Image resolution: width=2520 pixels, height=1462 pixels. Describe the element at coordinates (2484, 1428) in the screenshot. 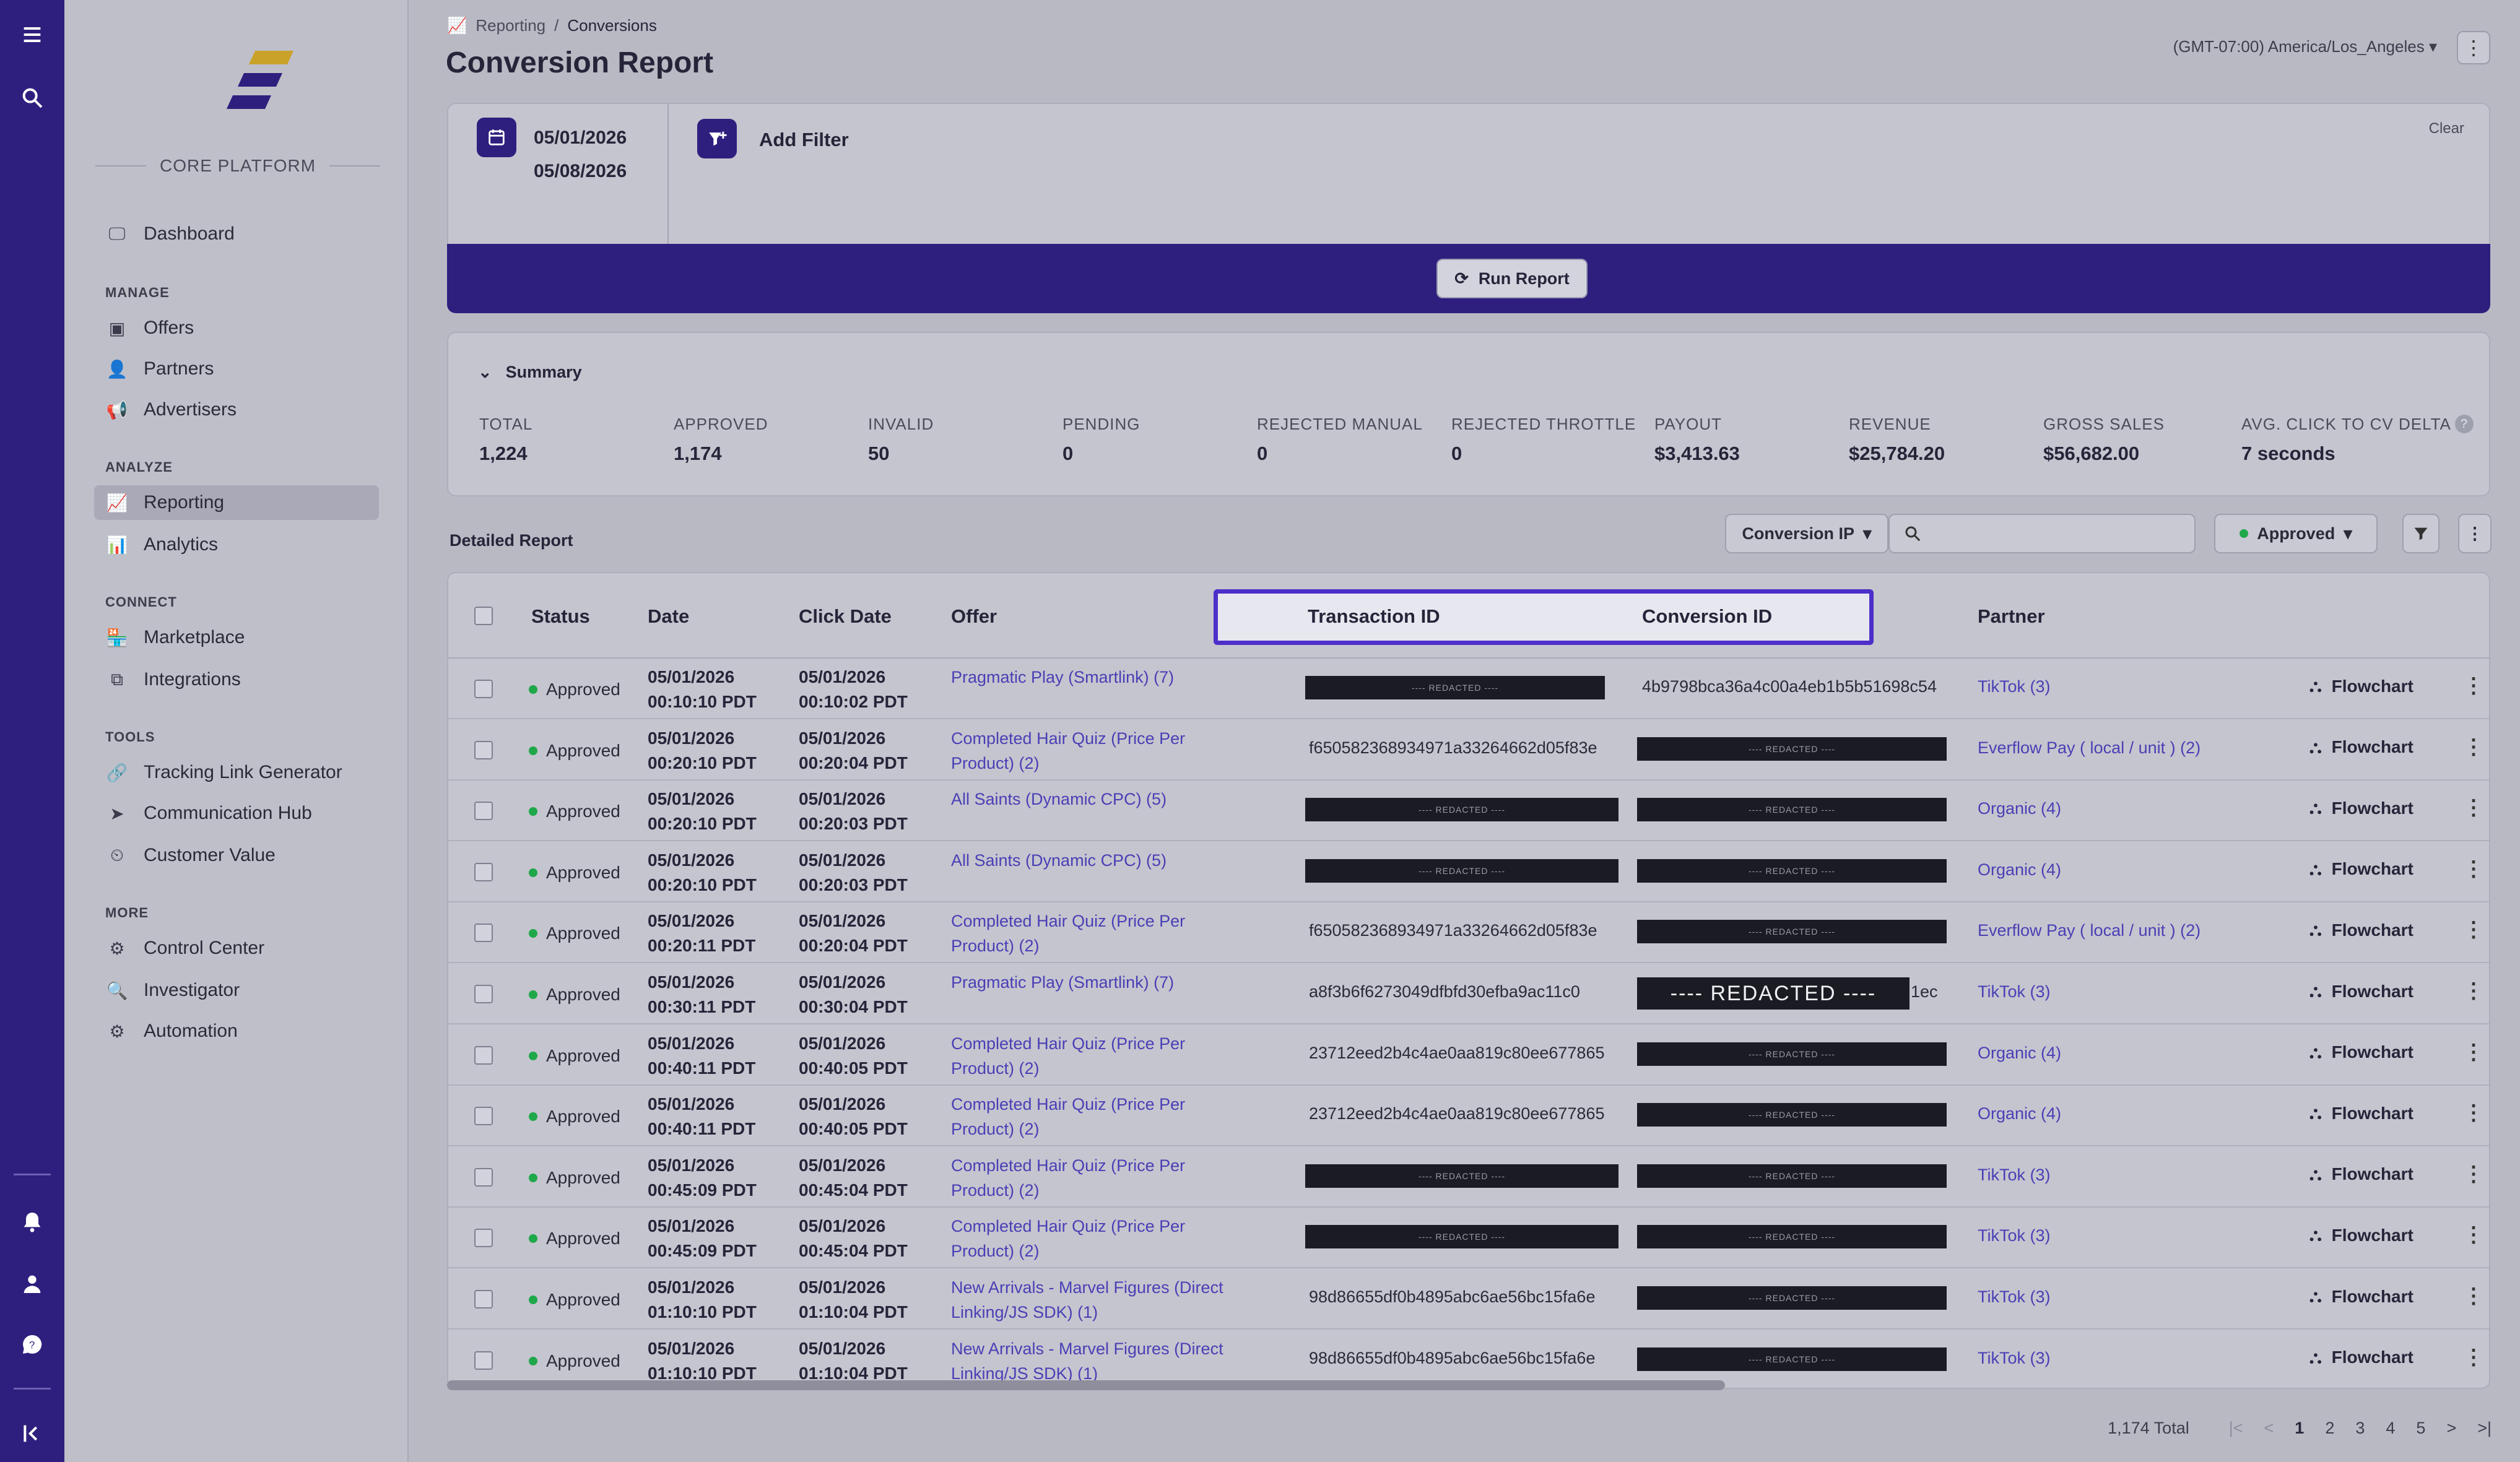

I see `last-page-button: >|` at that location.